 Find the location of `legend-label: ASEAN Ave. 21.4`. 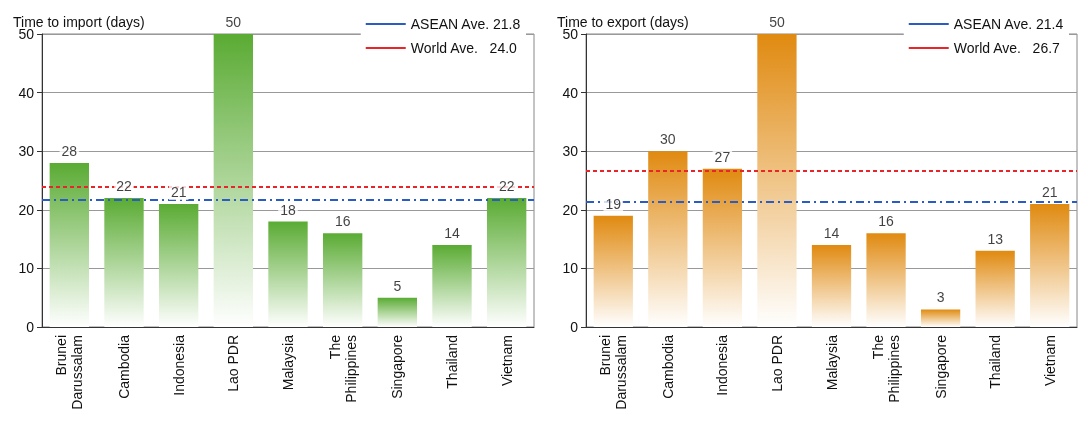

legend-label: ASEAN Ave. 21.4 is located at coordinates (1008, 24).